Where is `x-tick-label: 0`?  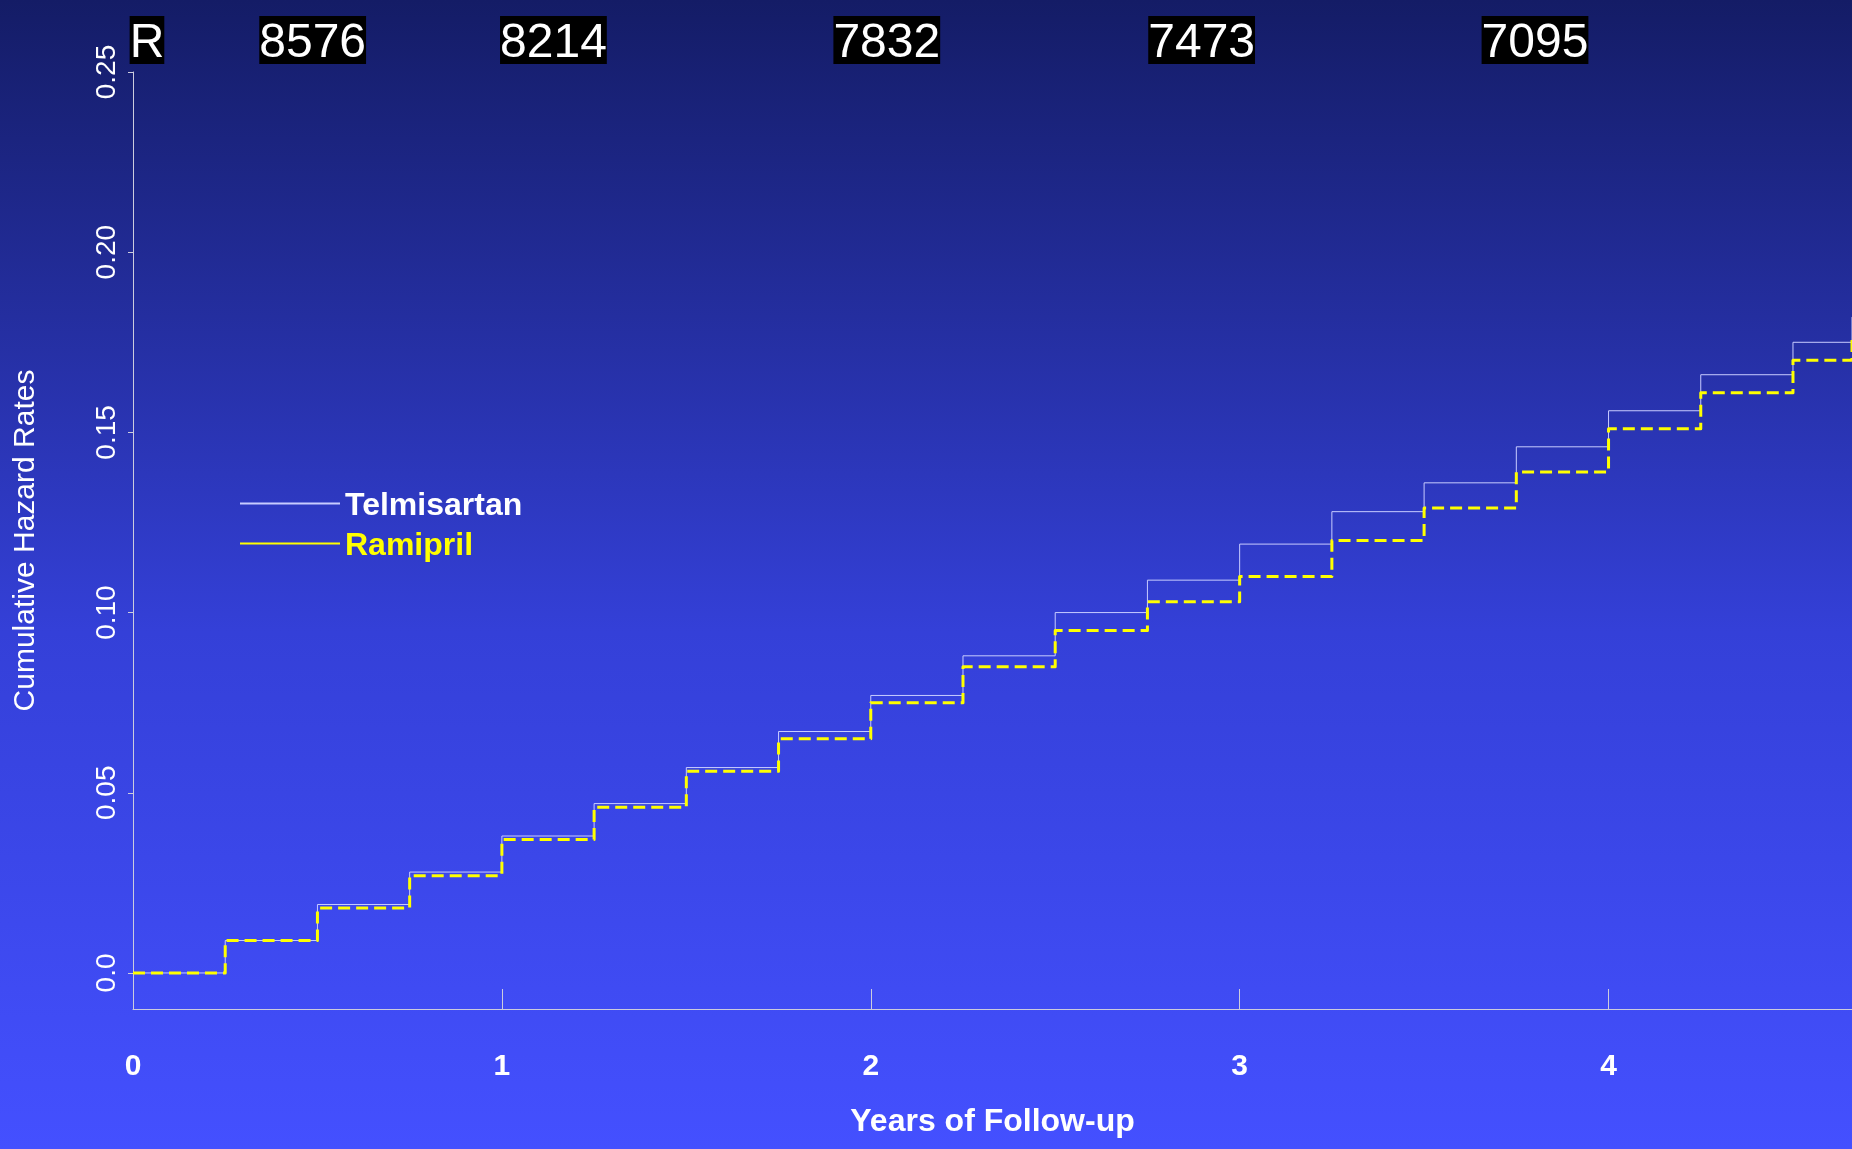 x-tick-label: 0 is located at coordinates (133, 1064).